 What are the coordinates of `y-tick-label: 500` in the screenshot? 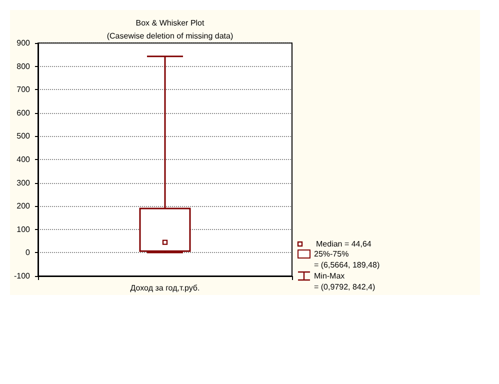 It's located at (23, 136).